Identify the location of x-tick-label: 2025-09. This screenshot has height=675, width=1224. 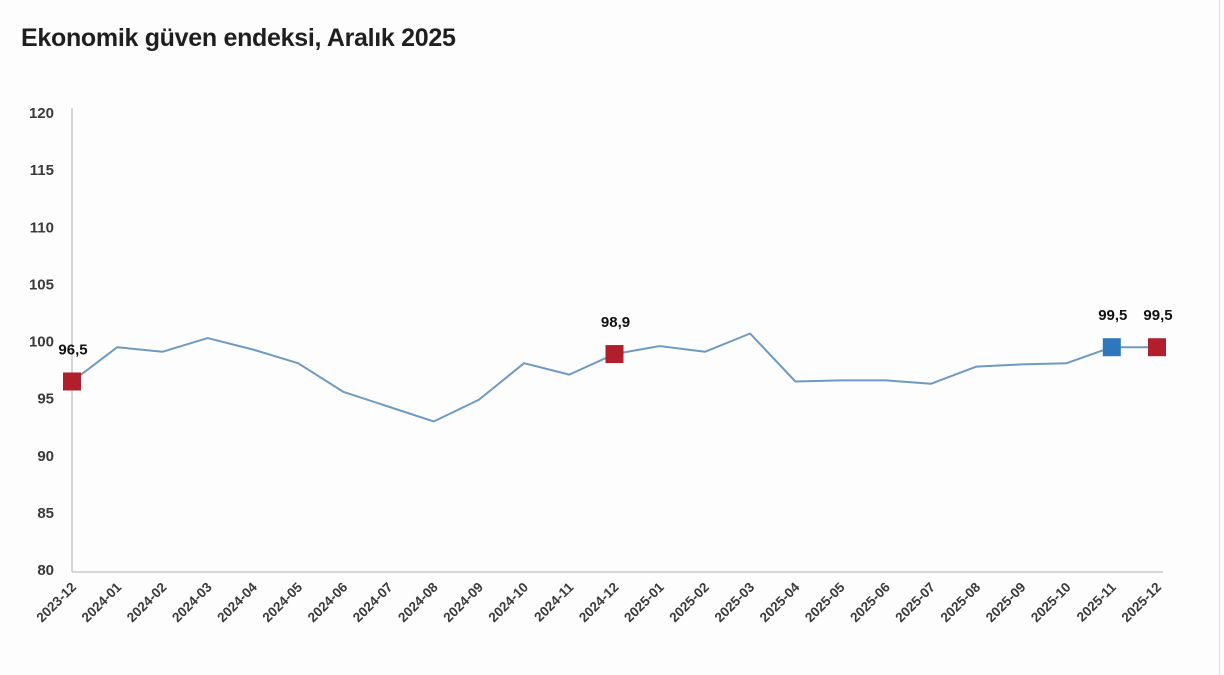
(1006, 603).